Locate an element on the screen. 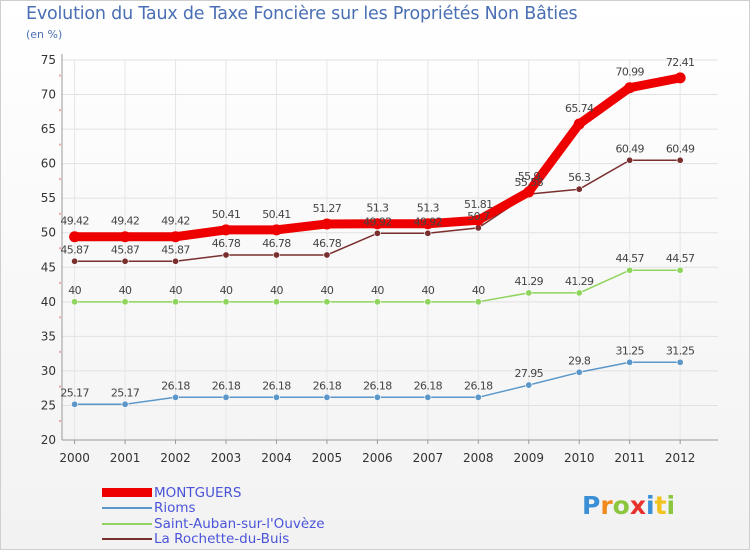 The image size is (750, 550). data-label-la-rochette-2006: 49.92 is located at coordinates (377, 221).